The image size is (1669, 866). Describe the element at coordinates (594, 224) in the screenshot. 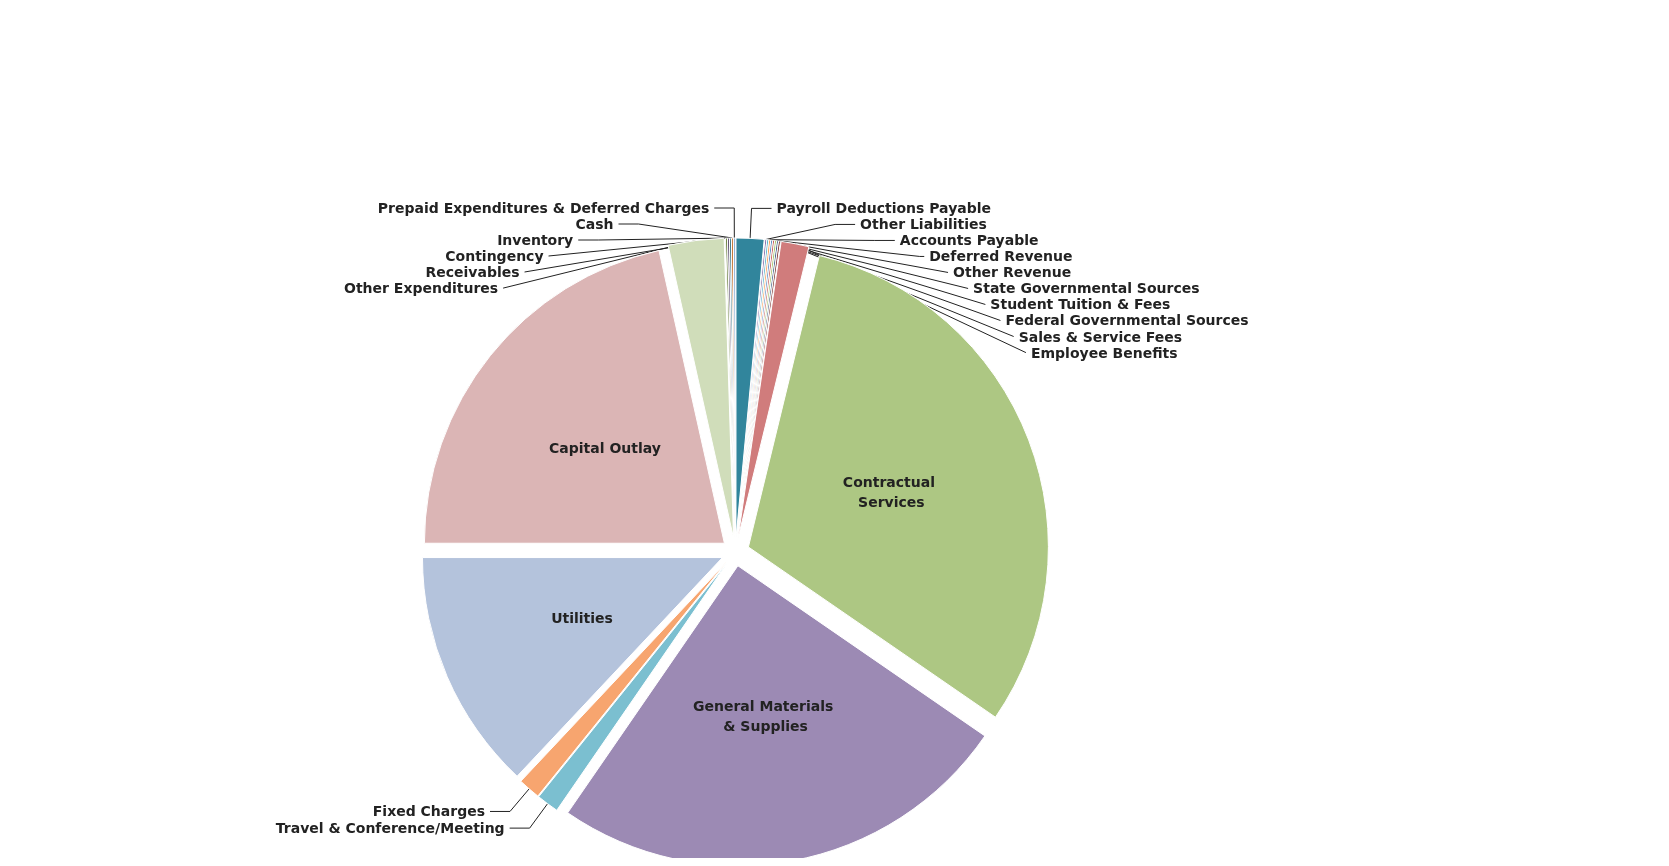

I see `slice-label: Cash` at that location.